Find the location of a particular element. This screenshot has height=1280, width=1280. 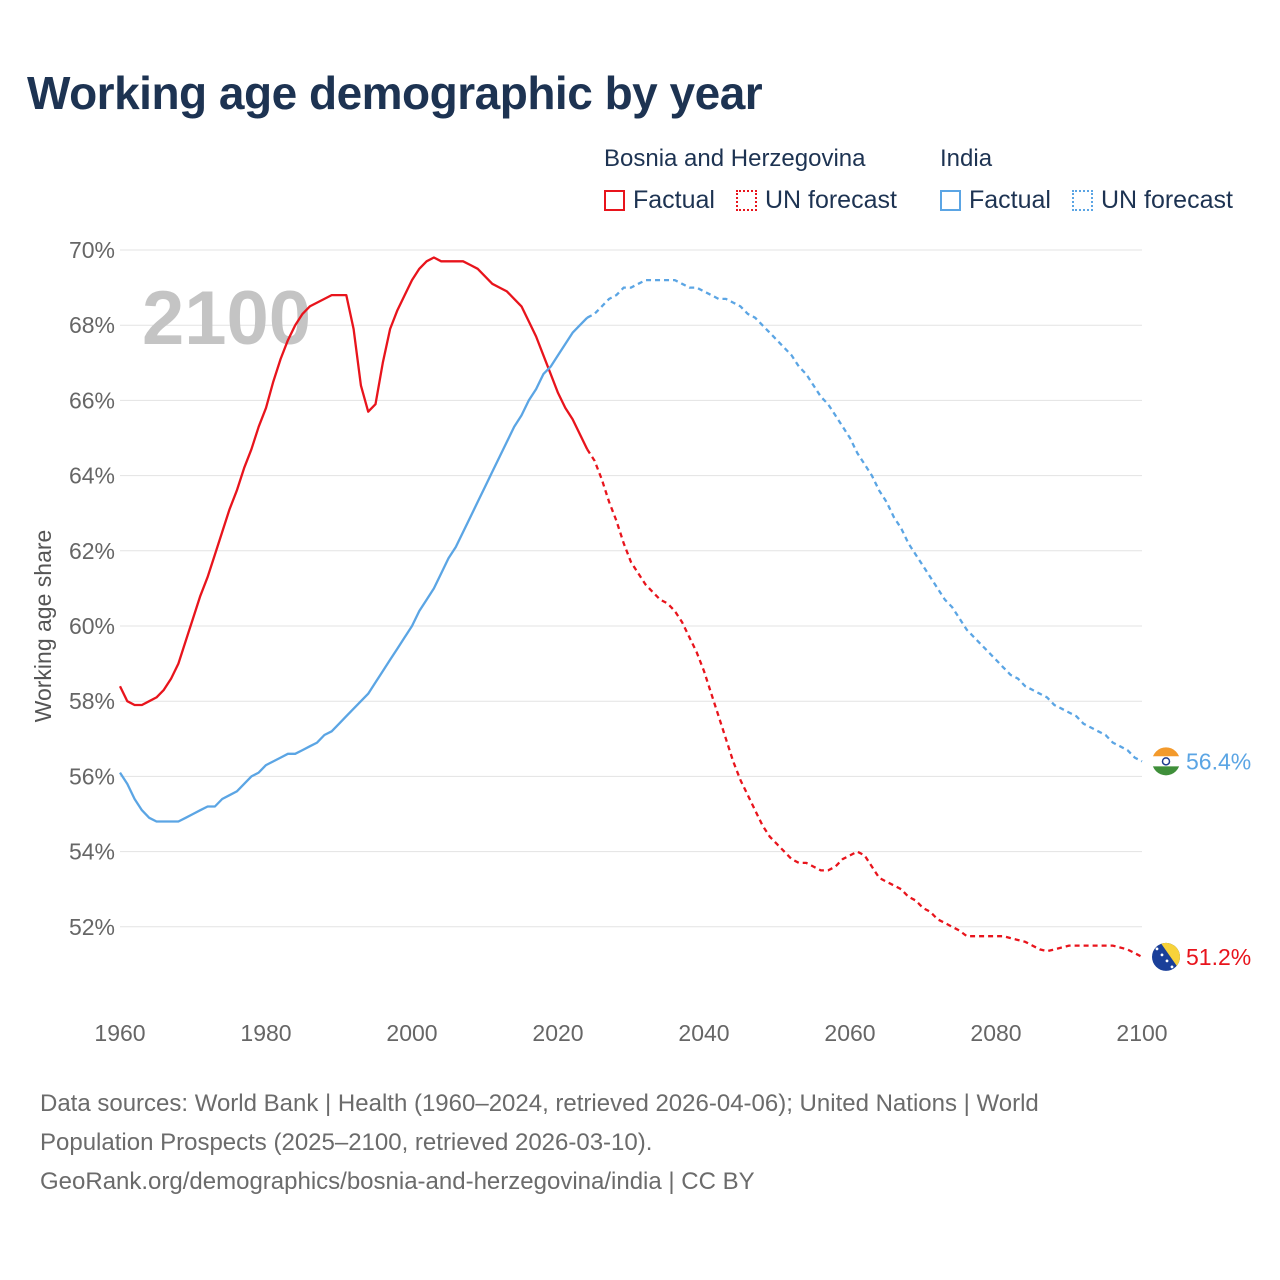

x-tick-label: 1960 is located at coordinates (119, 1033).